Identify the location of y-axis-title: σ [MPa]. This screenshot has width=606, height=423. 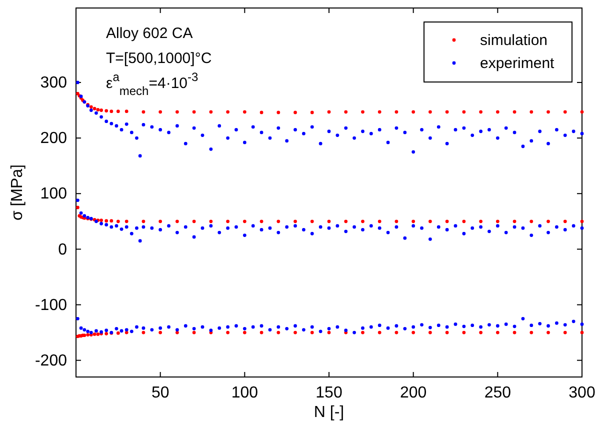
(17, 192).